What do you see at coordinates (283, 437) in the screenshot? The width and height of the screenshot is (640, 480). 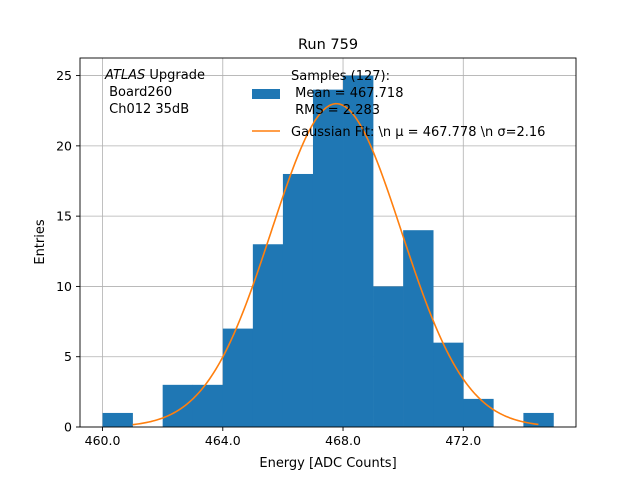 I see `x-axis-ticks: 460.0 464.0 468.0 472.0` at bounding box center [283, 437].